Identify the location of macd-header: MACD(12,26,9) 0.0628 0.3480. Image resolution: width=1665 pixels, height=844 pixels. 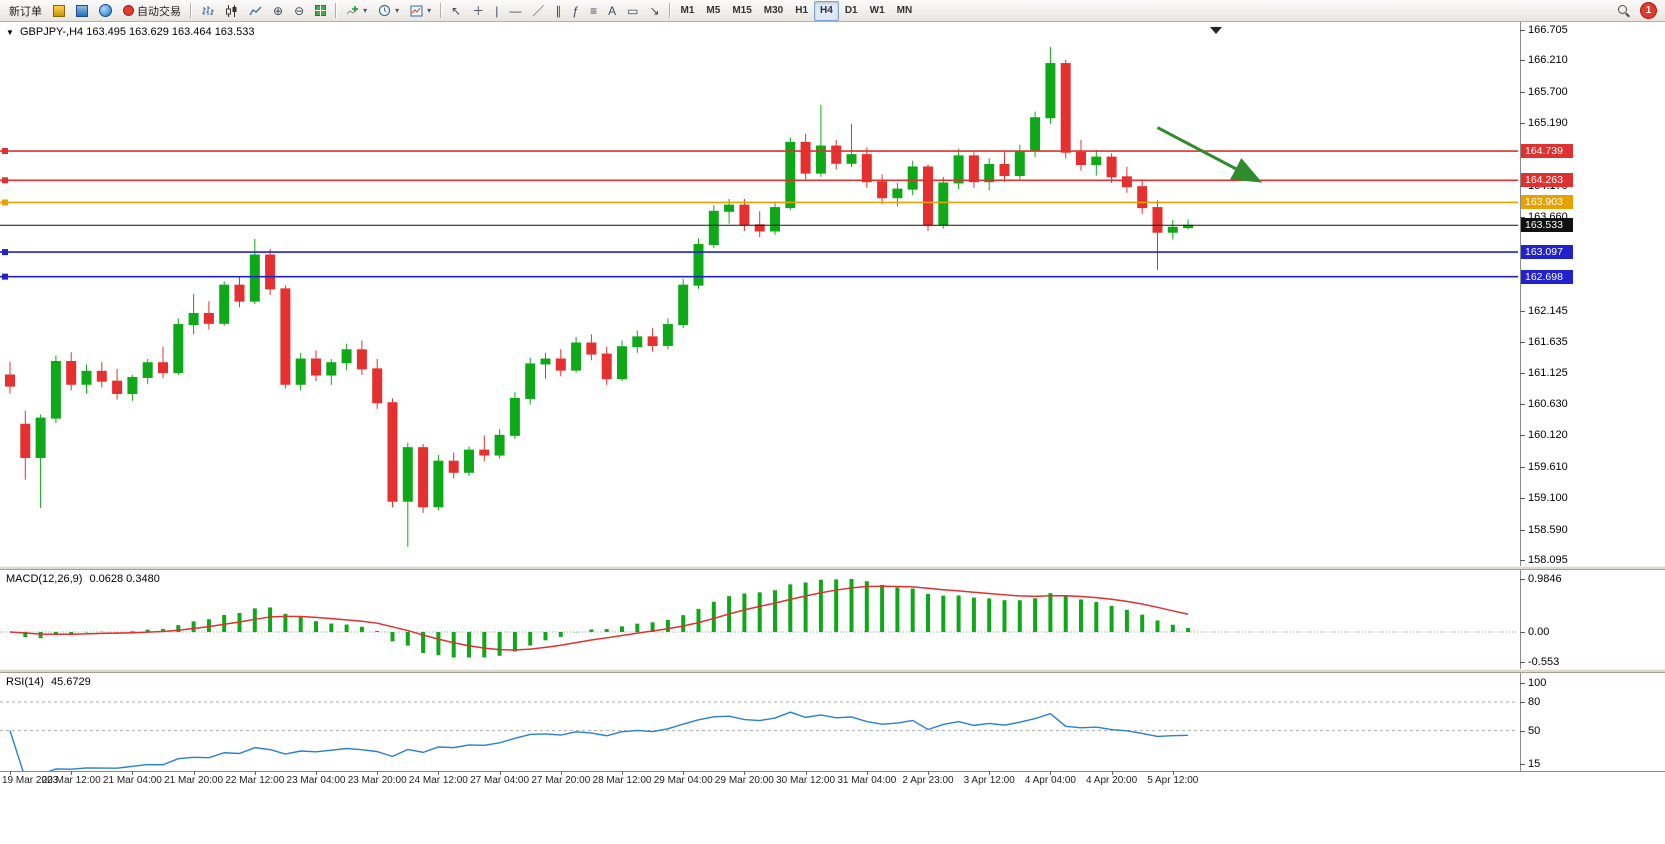
(83, 579).